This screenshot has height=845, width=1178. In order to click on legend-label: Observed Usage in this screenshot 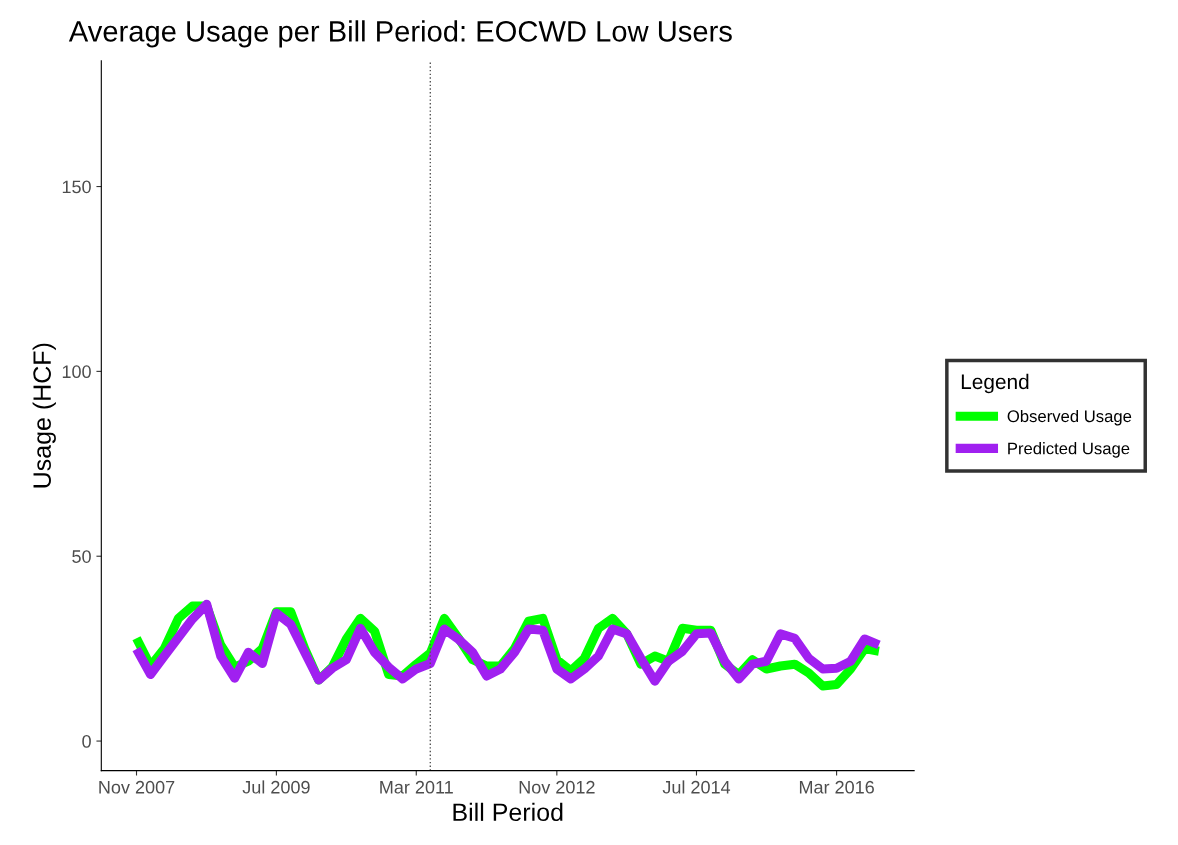, I will do `click(1069, 417)`.